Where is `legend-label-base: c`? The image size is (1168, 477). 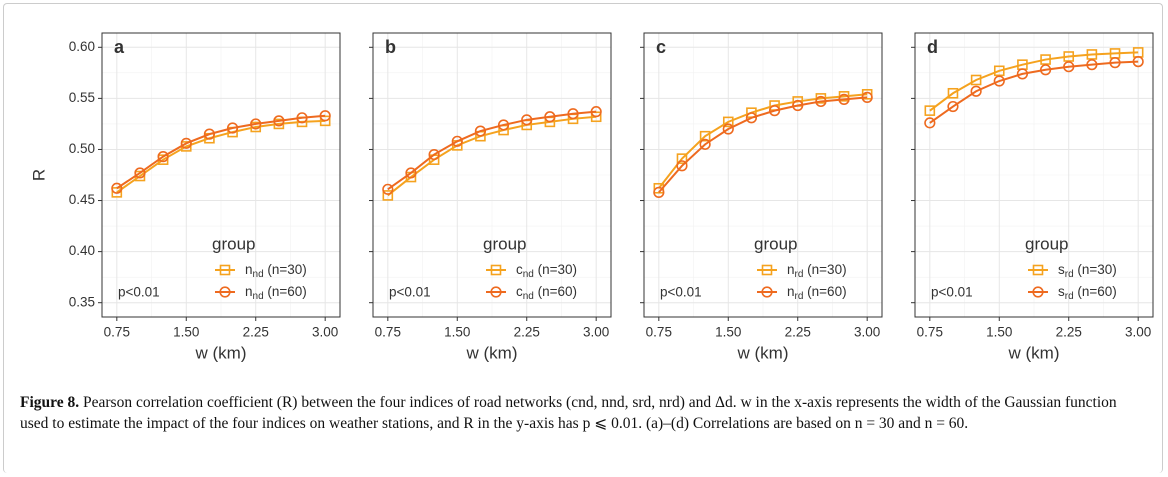
legend-label-base: c is located at coordinates (519, 291).